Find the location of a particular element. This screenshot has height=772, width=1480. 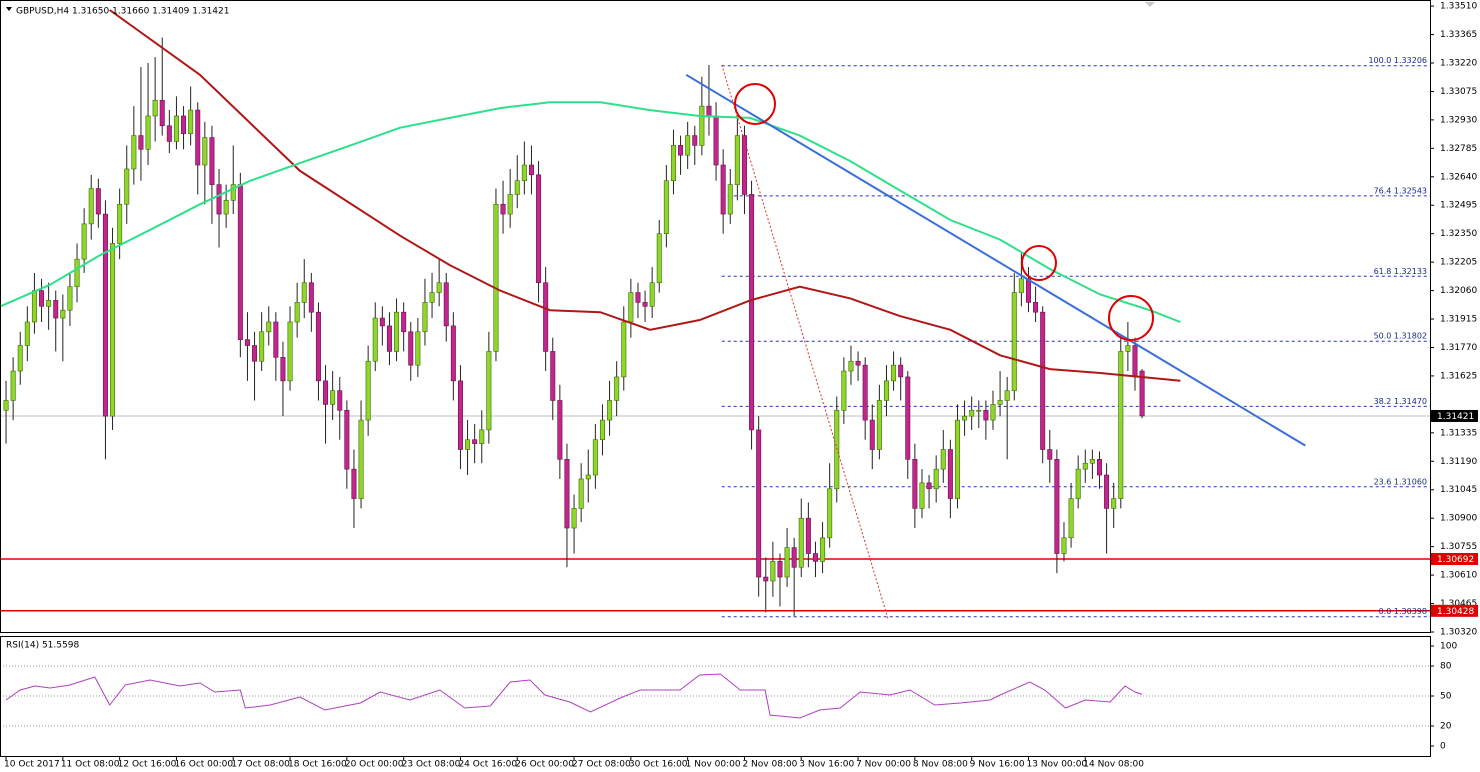

rsi-line is located at coordinates (574, 696).